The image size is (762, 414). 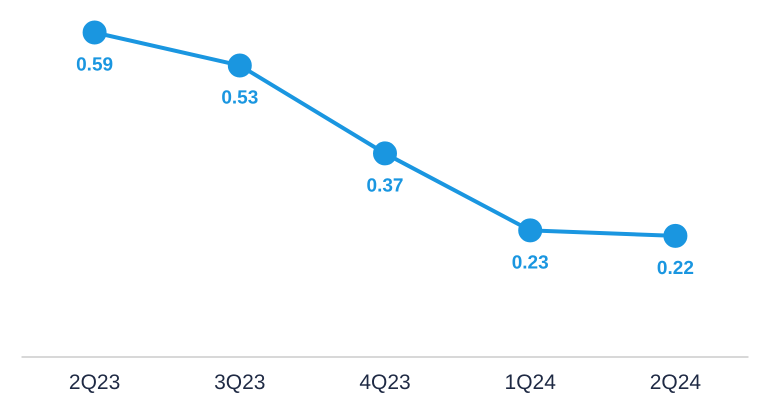 I want to click on data-label: 0.59, so click(x=95, y=65).